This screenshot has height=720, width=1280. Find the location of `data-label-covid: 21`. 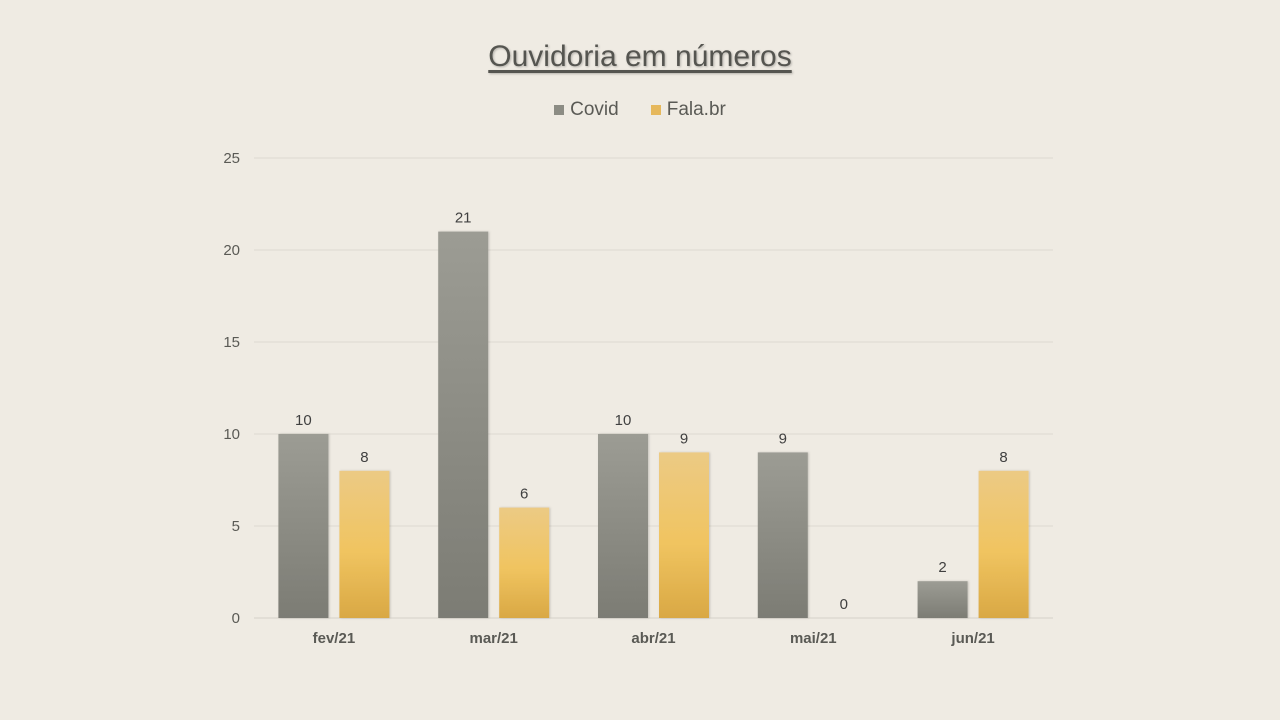

data-label-covid: 21 is located at coordinates (463, 218).